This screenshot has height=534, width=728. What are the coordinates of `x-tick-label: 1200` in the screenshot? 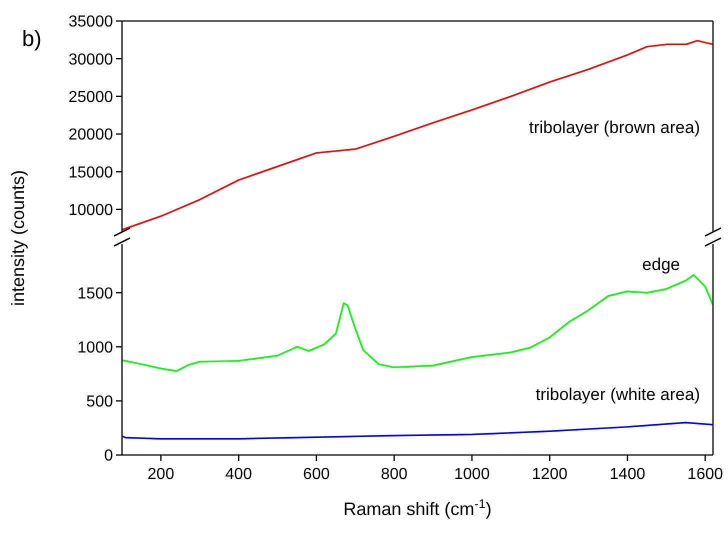 It's located at (550, 474).